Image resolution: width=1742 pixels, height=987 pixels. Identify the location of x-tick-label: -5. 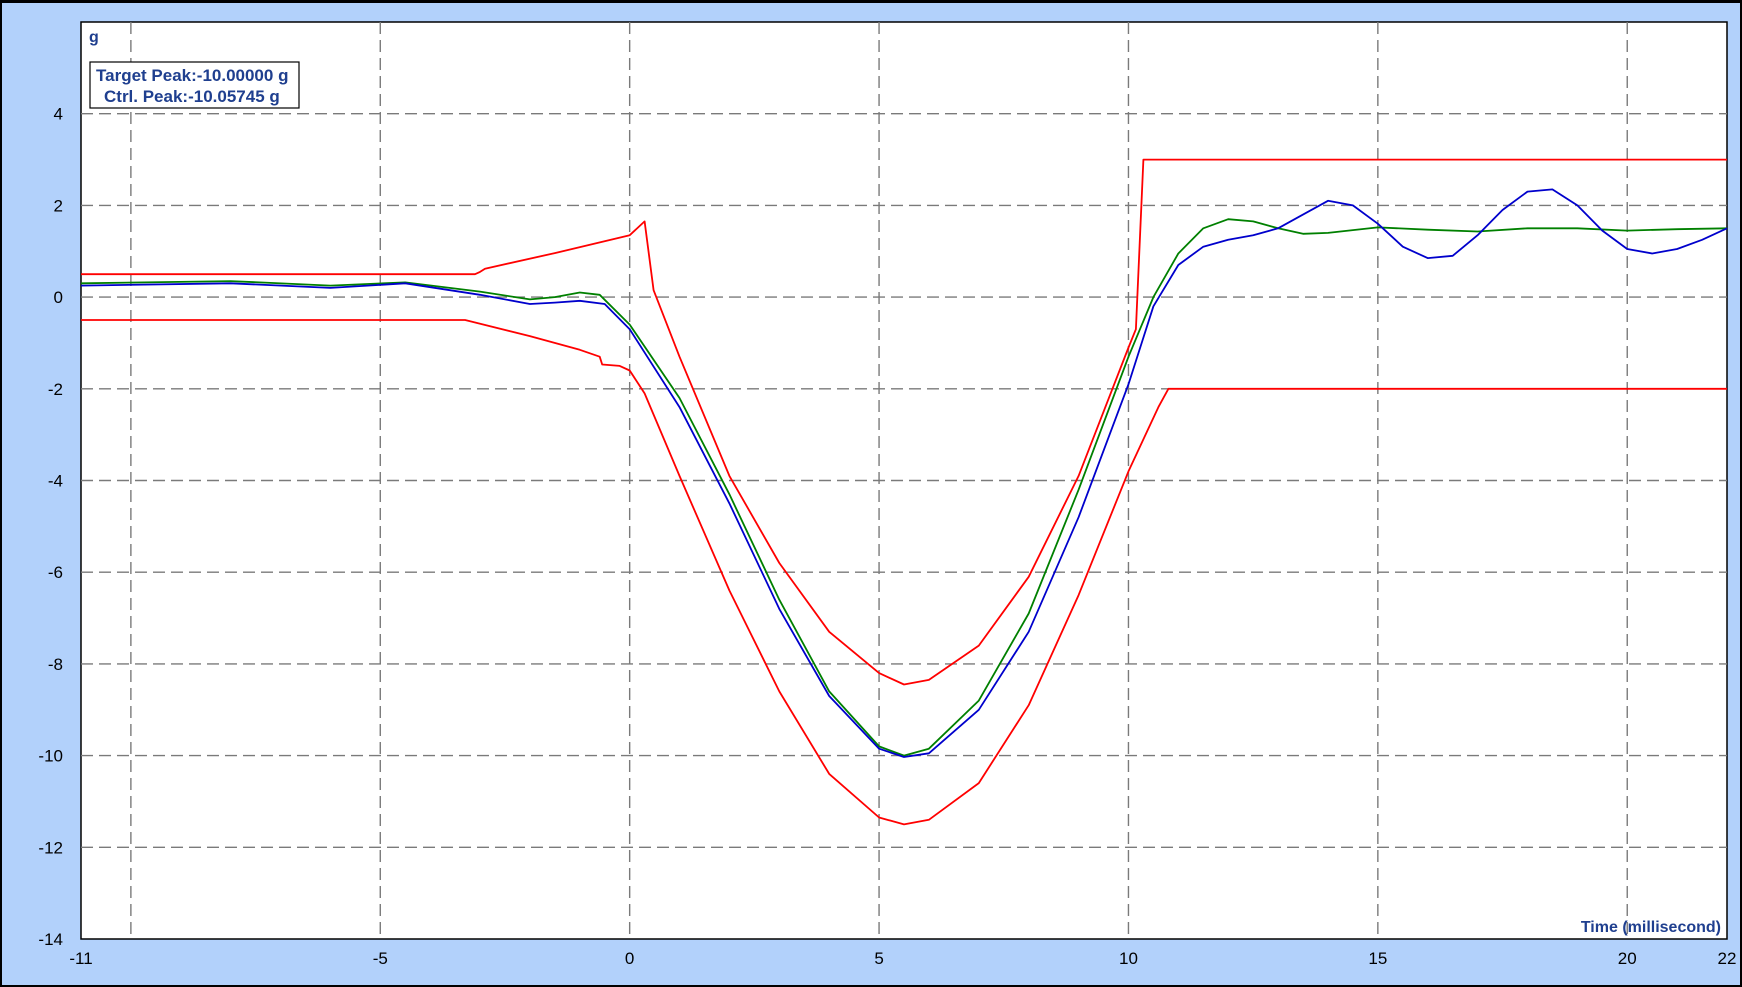
(380, 958).